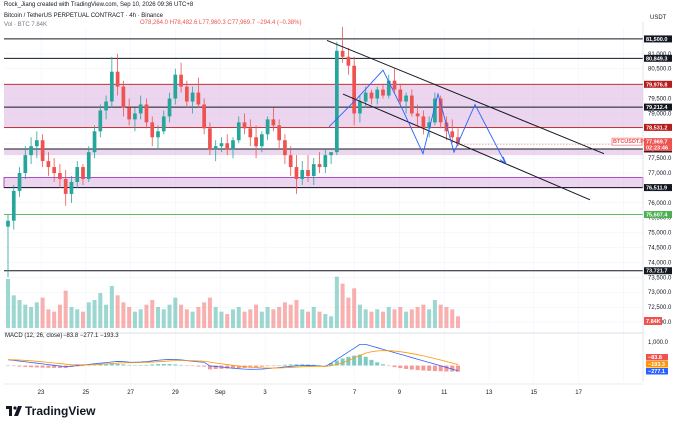 This screenshot has height=425, width=680. Describe the element at coordinates (323, 389) in the screenshot. I see `time-axis: 23 25 27 29 Sep 3 5 7 9 11 13 15 17` at that location.